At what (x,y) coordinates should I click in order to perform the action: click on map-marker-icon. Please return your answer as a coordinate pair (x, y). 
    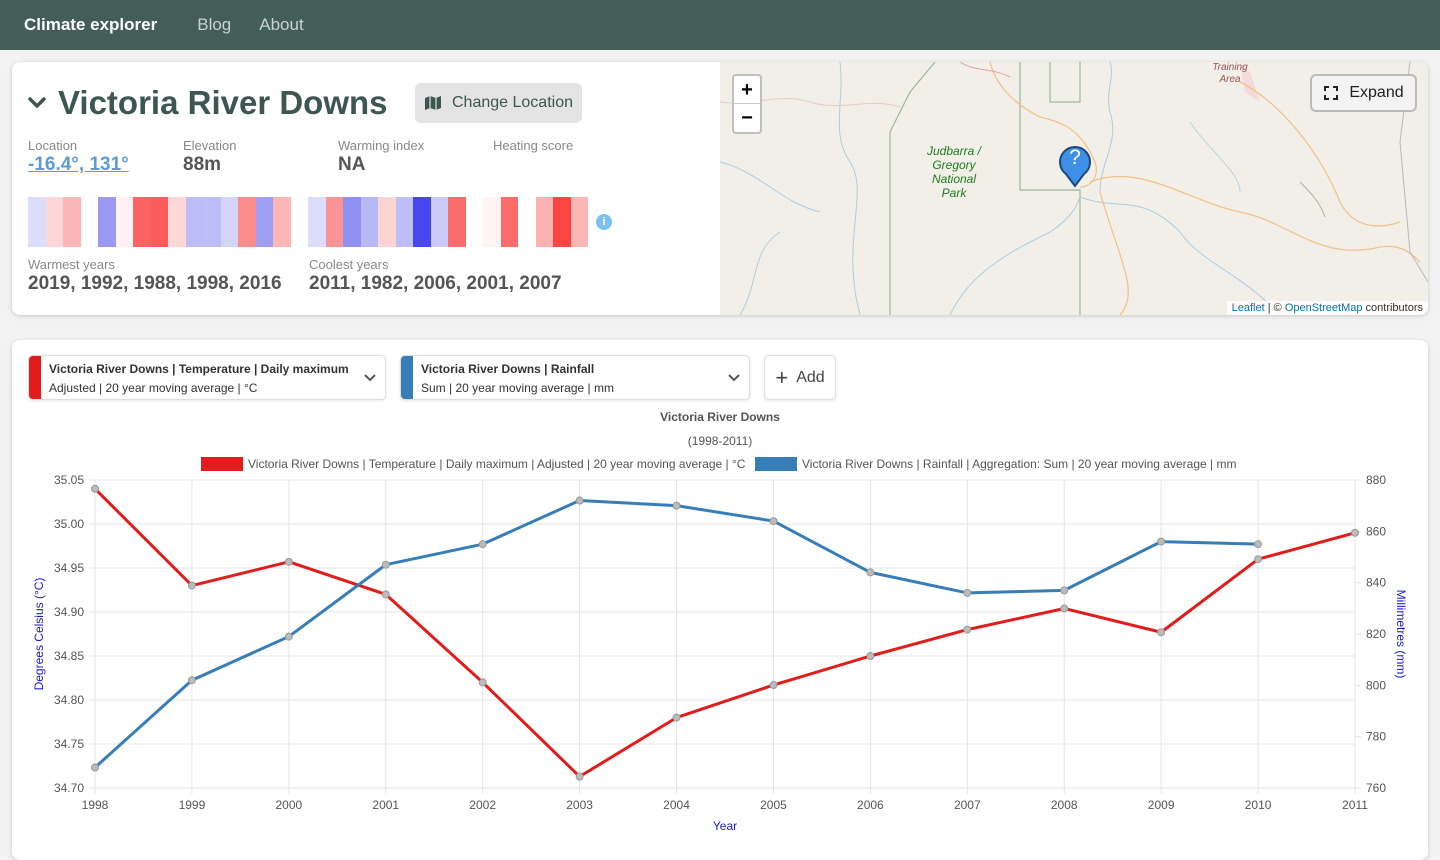
    Looking at the image, I should click on (1075, 167).